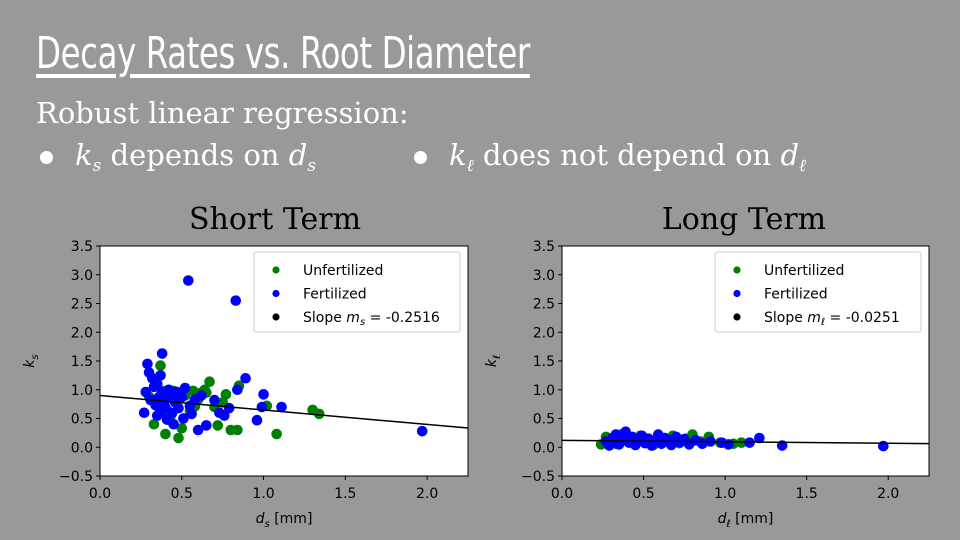  What do you see at coordinates (283, 53) in the screenshot?
I see `slide-title: Decay Rates vs. Root Diameter` at bounding box center [283, 53].